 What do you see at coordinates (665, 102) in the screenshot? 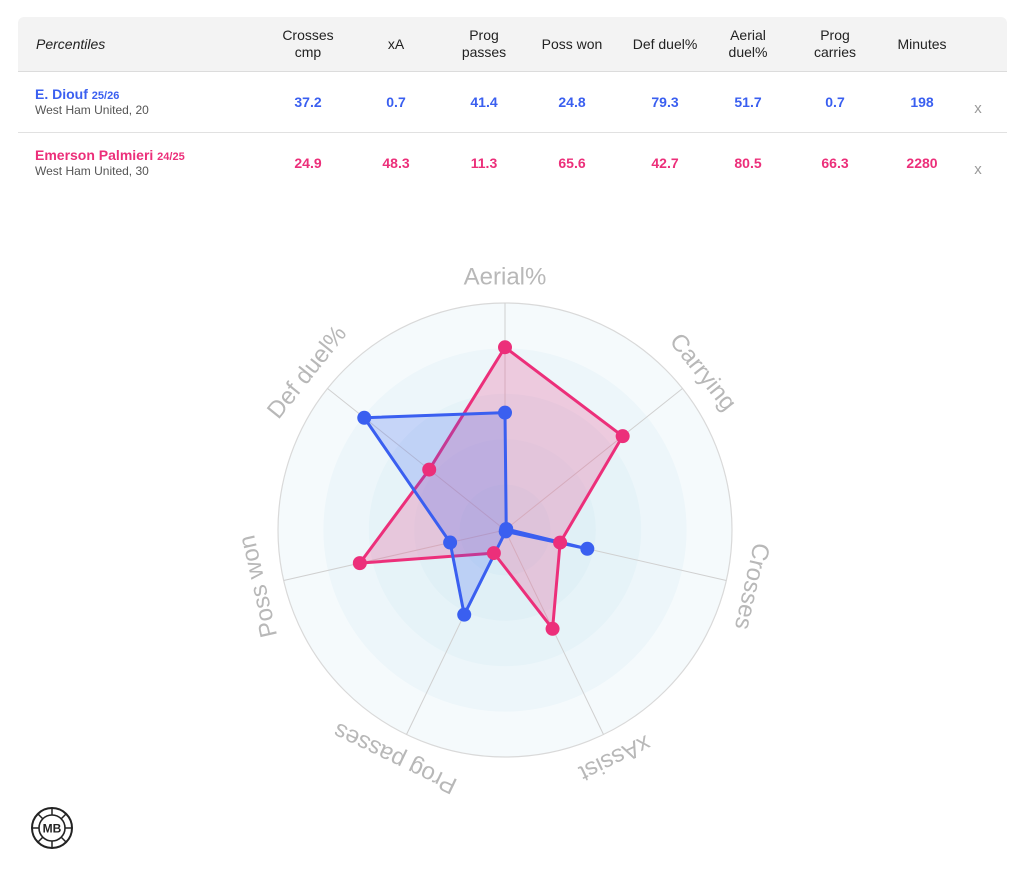
I see `value-def-duel: 79.3` at bounding box center [665, 102].